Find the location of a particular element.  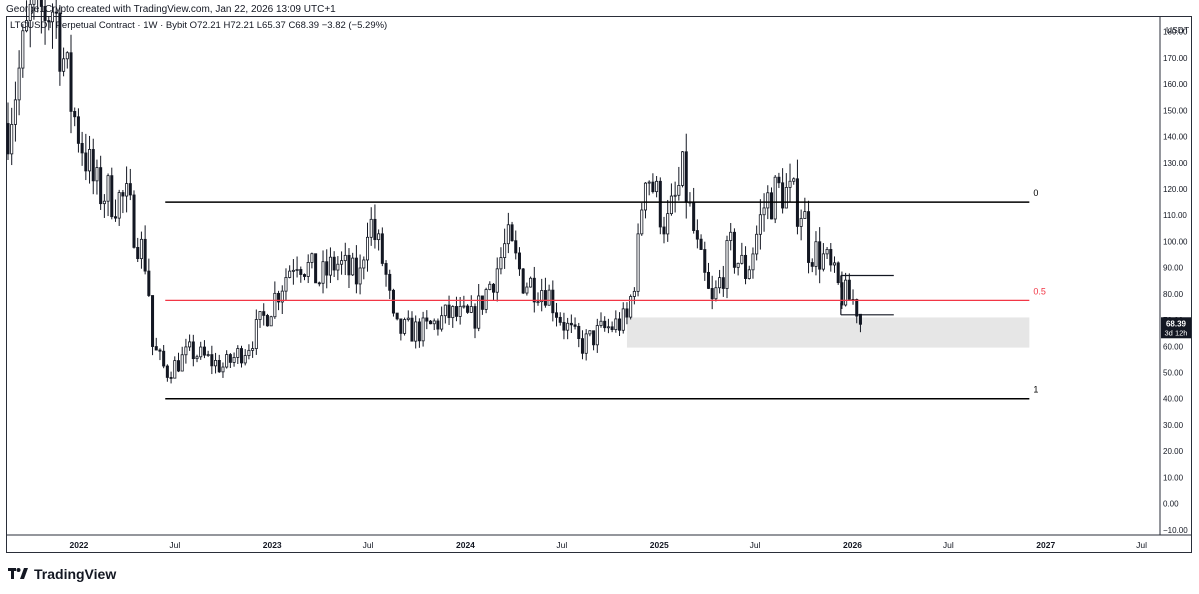

y-tick-label: 170.00 is located at coordinates (1175, 58).